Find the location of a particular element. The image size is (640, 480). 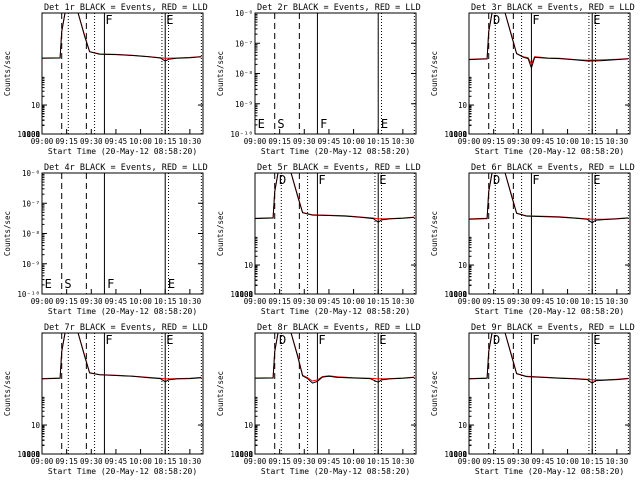

det3-marker-e-2: E is located at coordinates (596, 20).